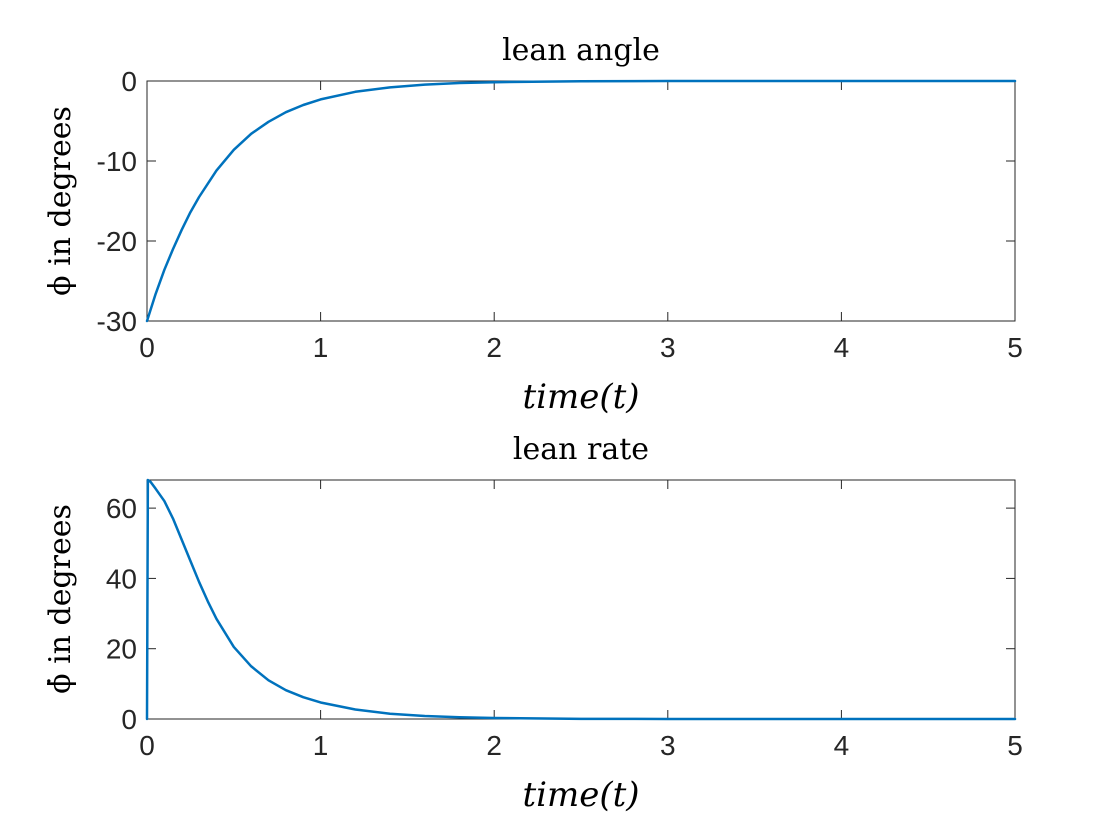 The width and height of the screenshot is (1120, 840). What do you see at coordinates (121, 578) in the screenshot?
I see `lean-rate-ytick-label: 40` at bounding box center [121, 578].